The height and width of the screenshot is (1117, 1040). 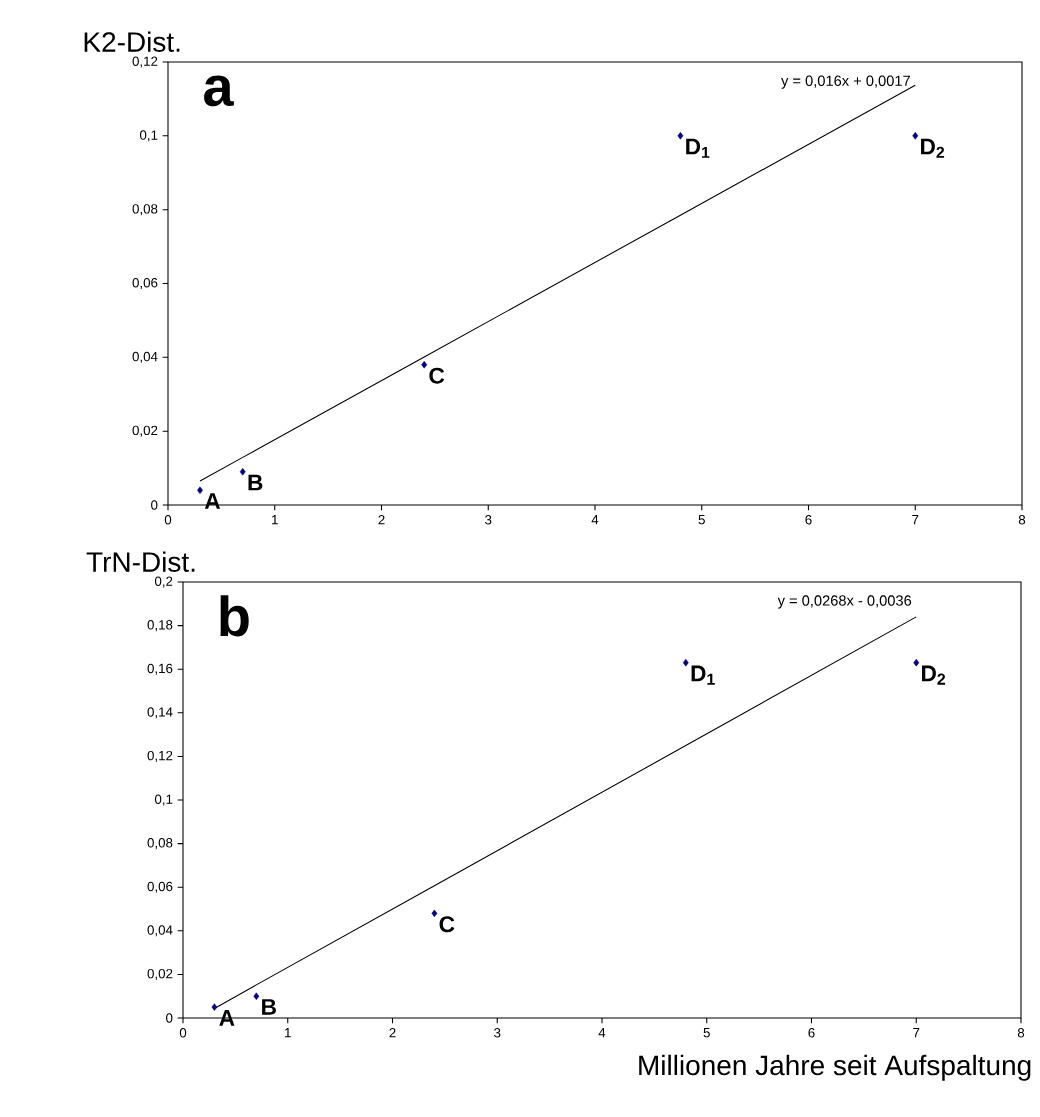 What do you see at coordinates (835, 1067) in the screenshot?
I see `x-axis-title: Millionen Jahre seit Aufspaltung` at bounding box center [835, 1067].